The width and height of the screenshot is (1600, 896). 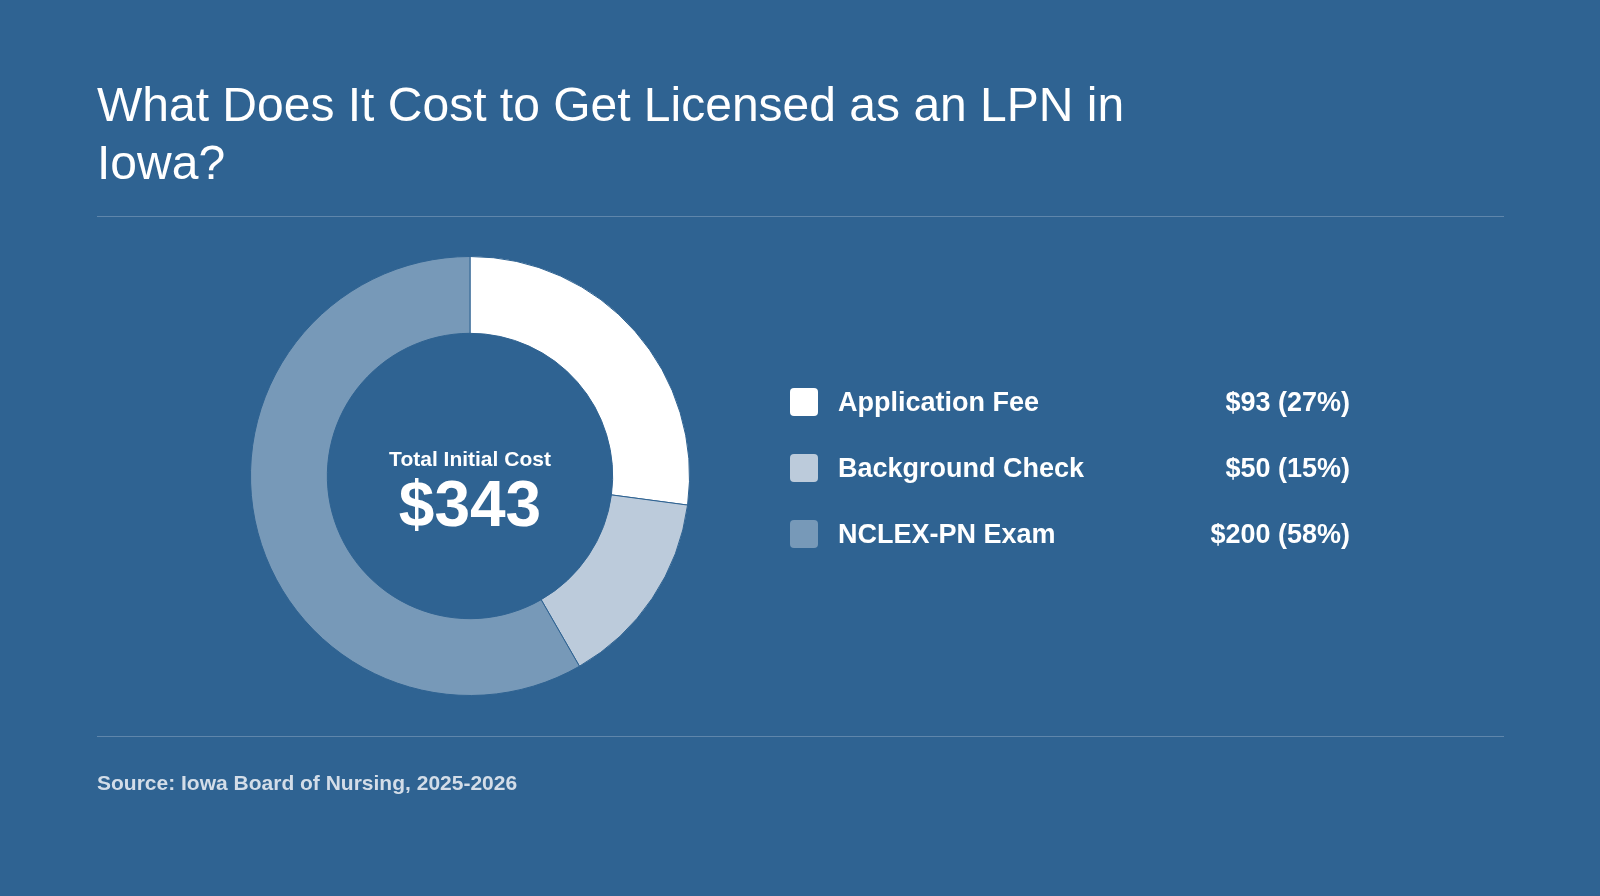 What do you see at coordinates (947, 534) in the screenshot?
I see `legend-label: NCLEX-PN Exam` at bounding box center [947, 534].